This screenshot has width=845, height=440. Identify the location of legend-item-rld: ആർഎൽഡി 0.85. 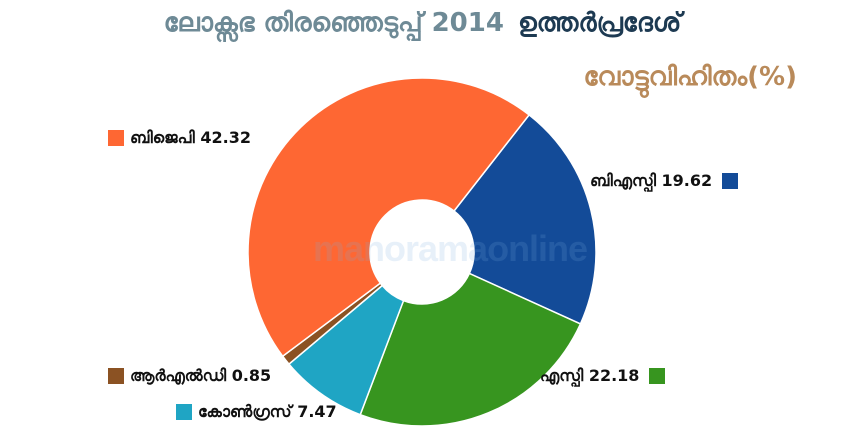
(189, 376).